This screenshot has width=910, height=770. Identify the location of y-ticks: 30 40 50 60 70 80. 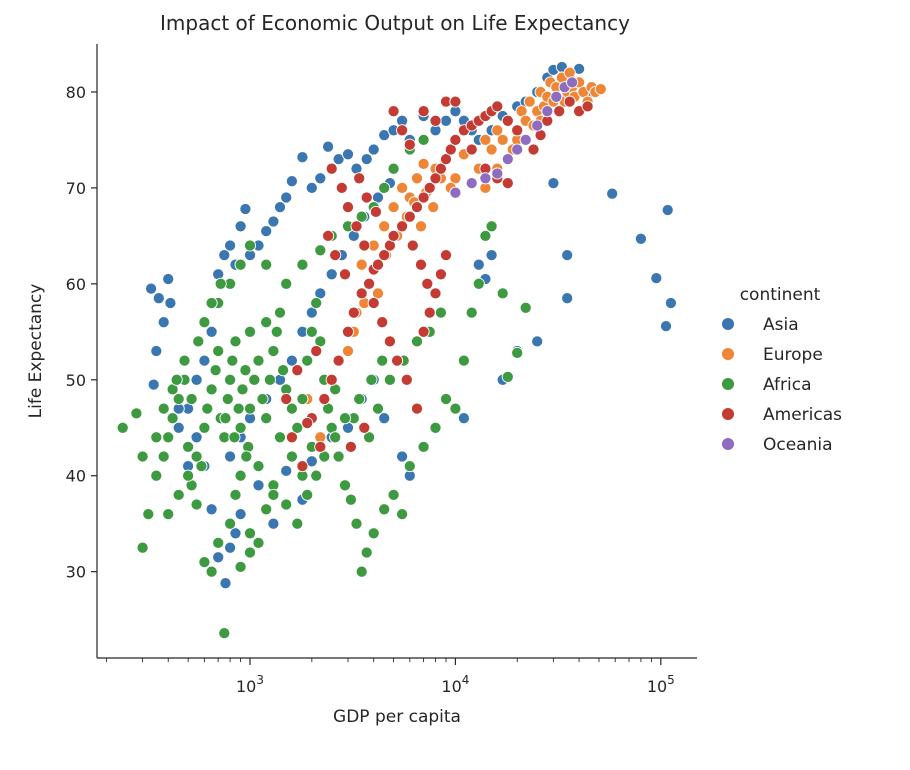
(81, 332).